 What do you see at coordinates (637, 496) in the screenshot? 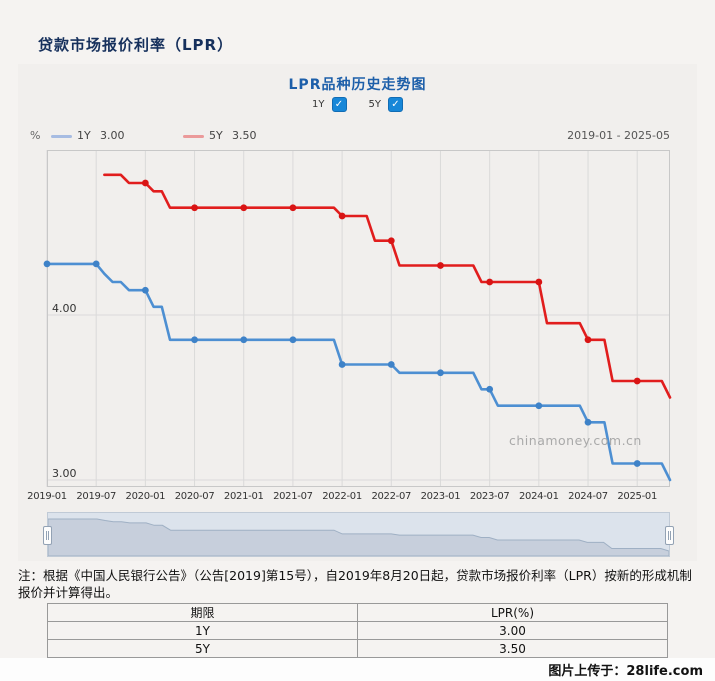
I see `x-tick-label: 2025-01` at bounding box center [637, 496].